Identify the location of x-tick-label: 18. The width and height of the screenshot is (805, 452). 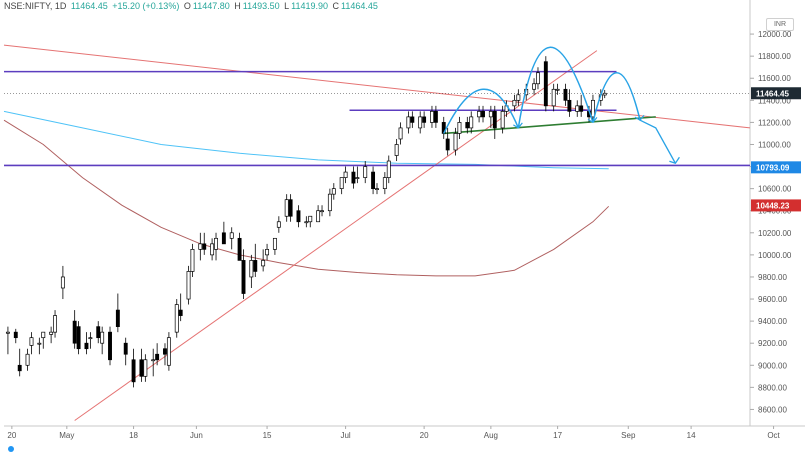
(133, 435).